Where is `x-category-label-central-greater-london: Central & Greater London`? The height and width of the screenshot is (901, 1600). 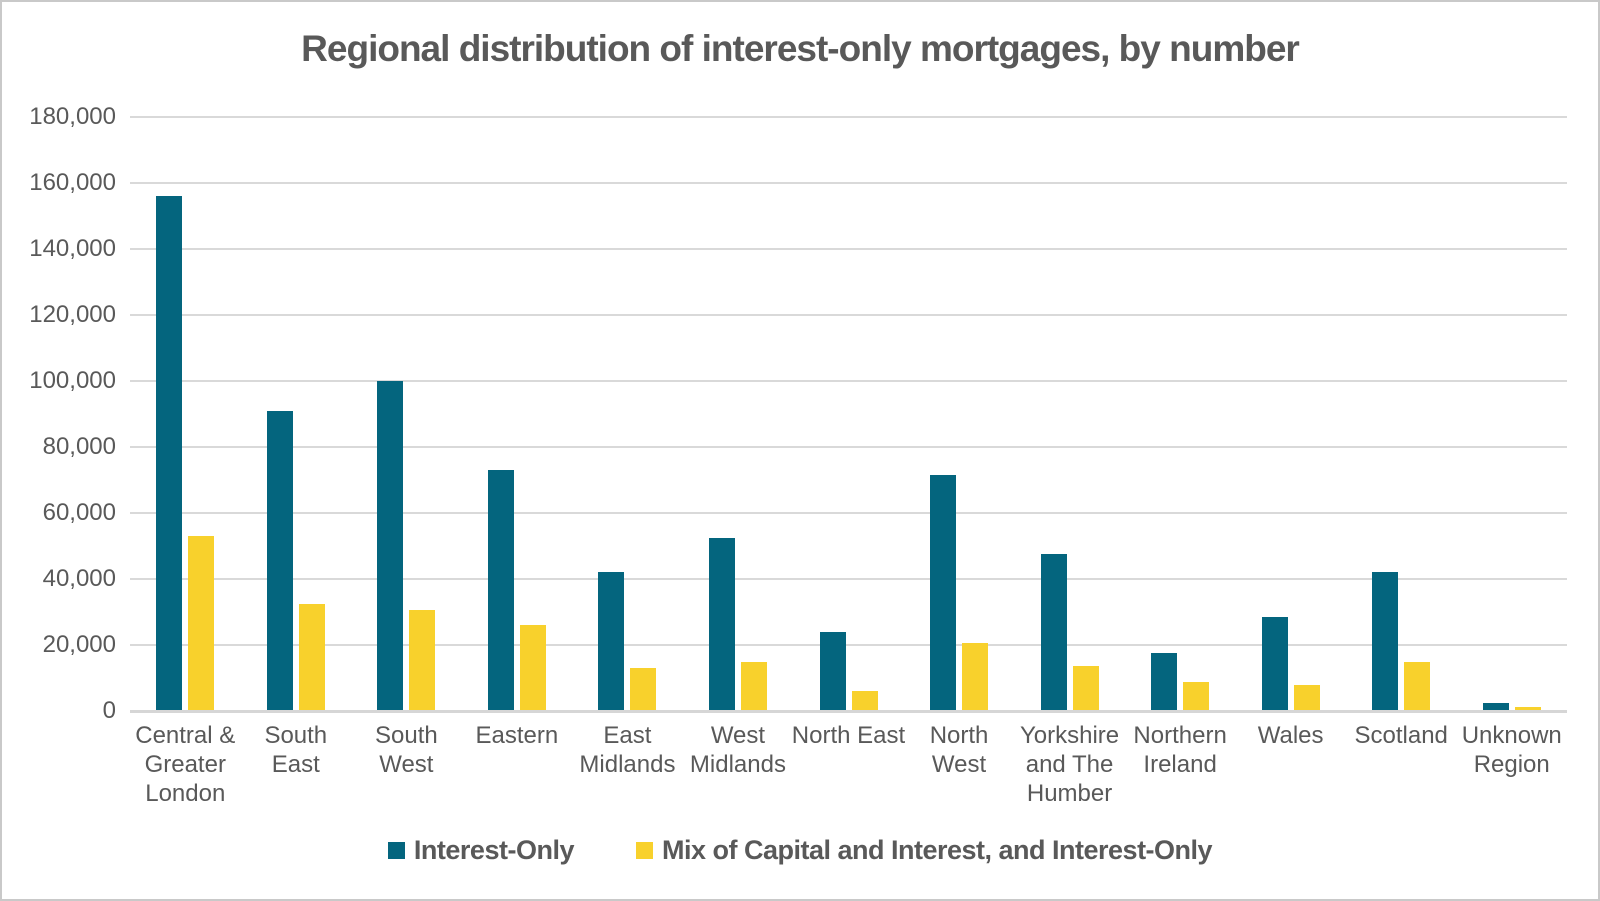
x-category-label-central-greater-london: Central & Greater London is located at coordinates (185, 764).